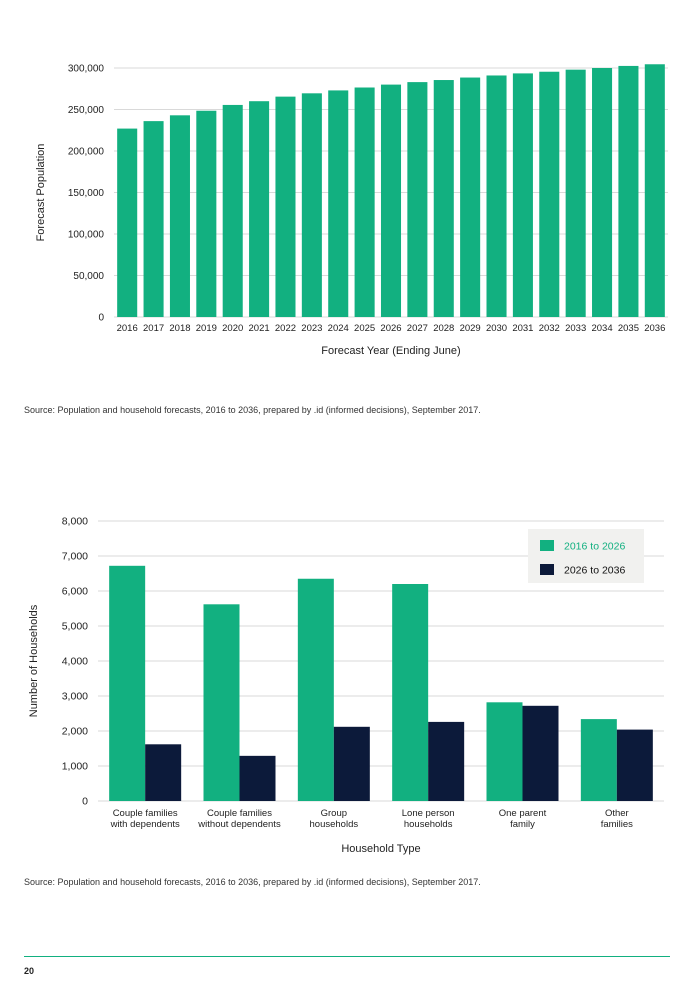 The height and width of the screenshot is (989, 694). Describe the element at coordinates (522, 824) in the screenshot. I see `x-tick-label: family` at that location.